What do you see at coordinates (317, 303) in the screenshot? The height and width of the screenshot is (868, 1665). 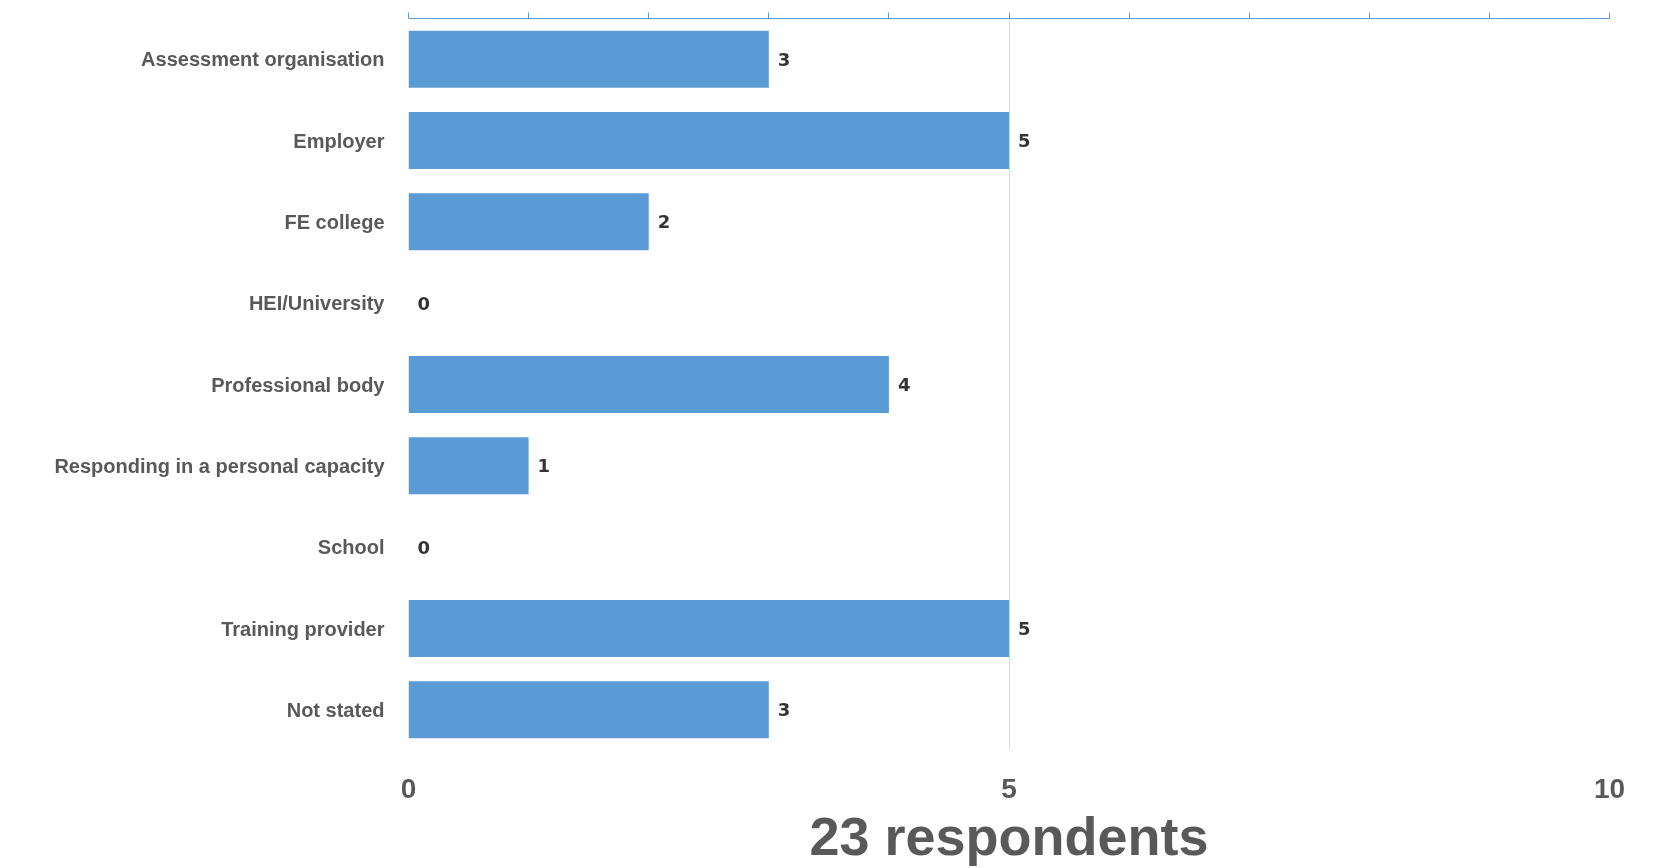 I see `y-tick-label: HEI/University` at bounding box center [317, 303].